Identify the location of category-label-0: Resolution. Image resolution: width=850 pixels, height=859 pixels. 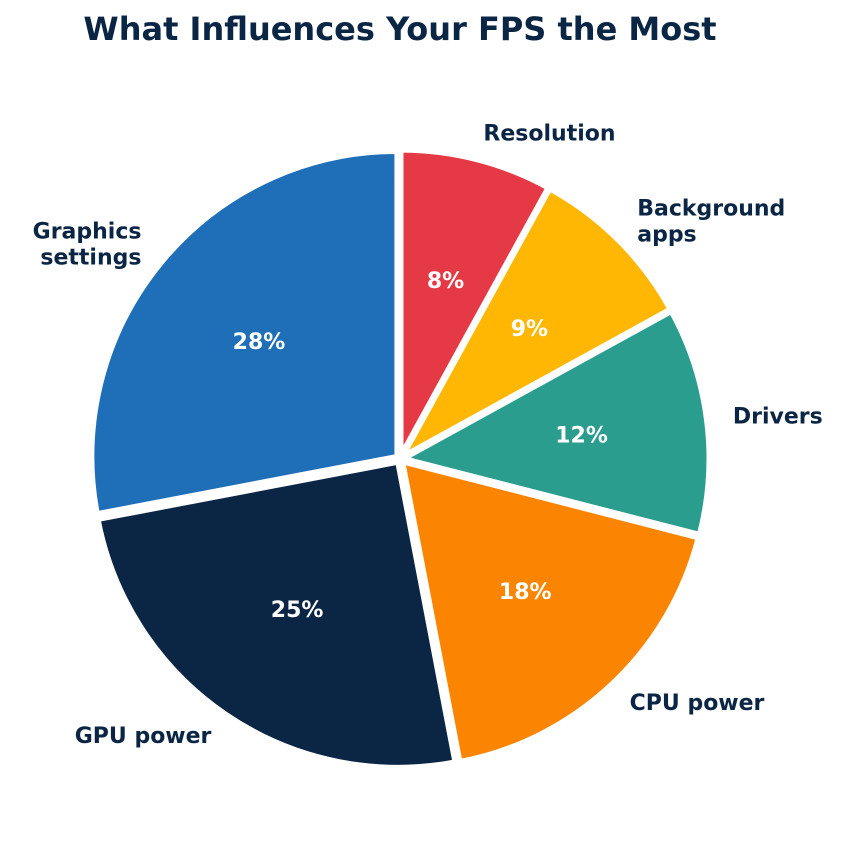
(549, 134).